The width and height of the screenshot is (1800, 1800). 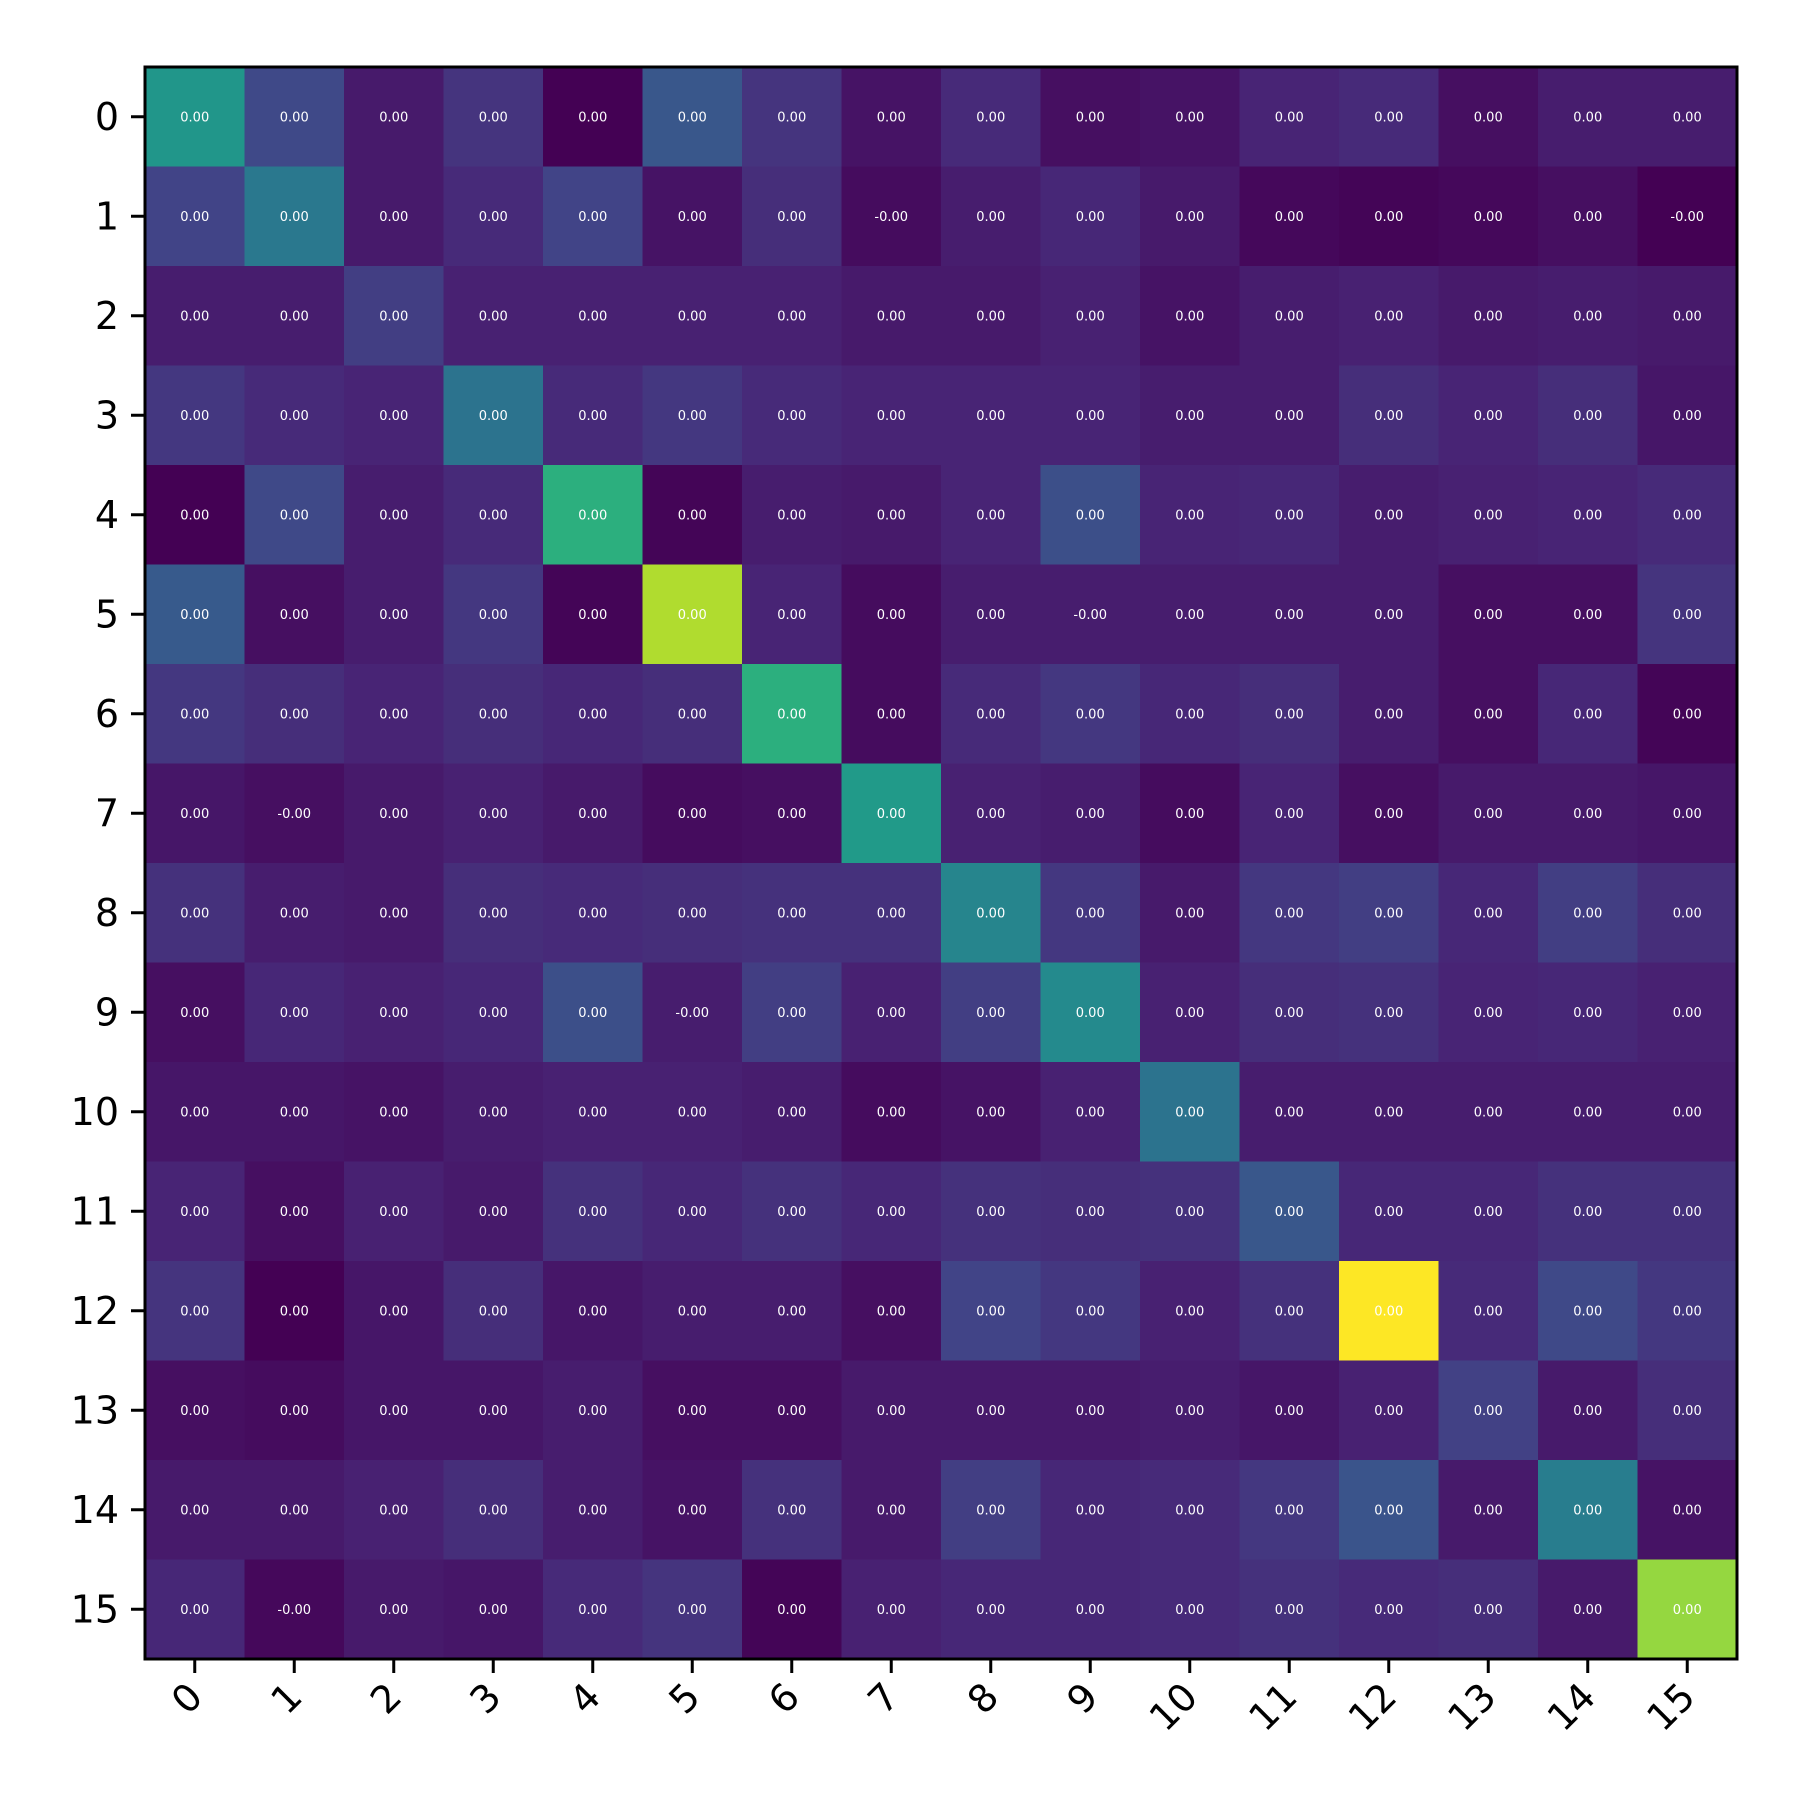 I want to click on cell-value-label-5-12: 0.00, so click(x=1388, y=615).